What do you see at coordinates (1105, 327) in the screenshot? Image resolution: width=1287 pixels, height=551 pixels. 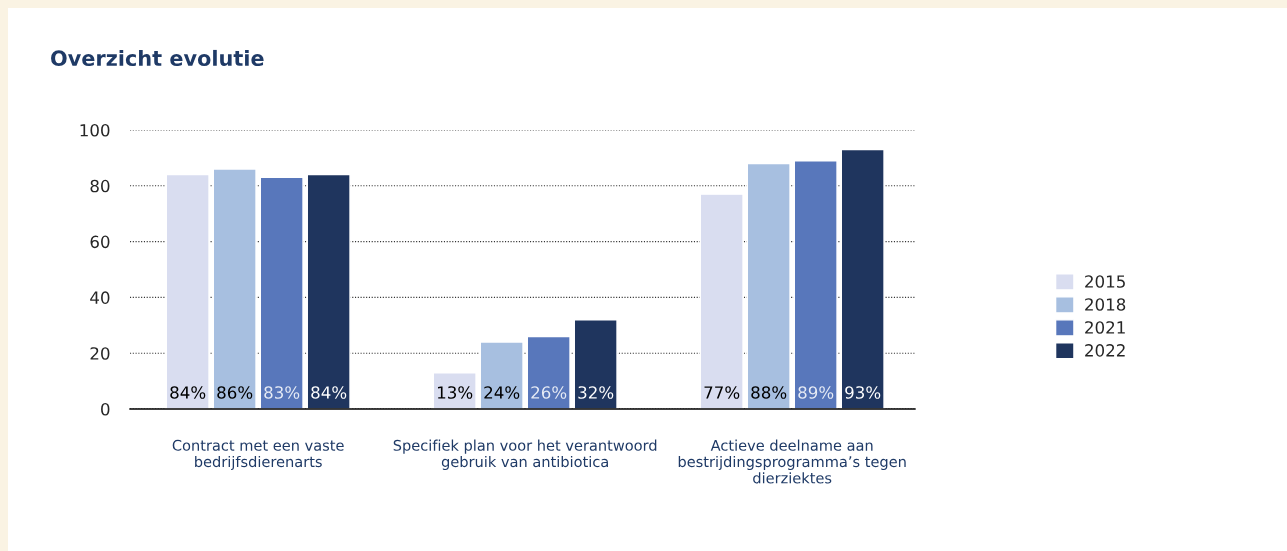 I see `legend-label: 2021` at bounding box center [1105, 327].